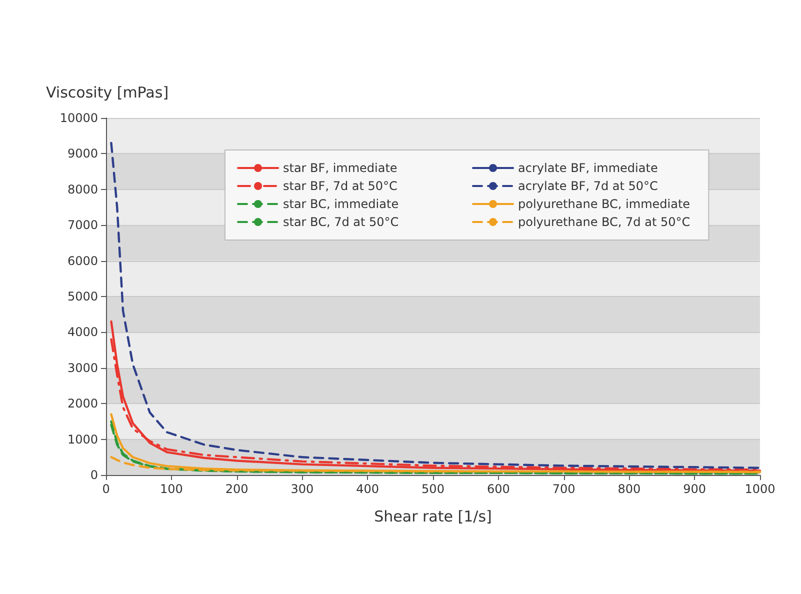  What do you see at coordinates (82, 332) in the screenshot?
I see `y-tick-label: 4000` at bounding box center [82, 332].